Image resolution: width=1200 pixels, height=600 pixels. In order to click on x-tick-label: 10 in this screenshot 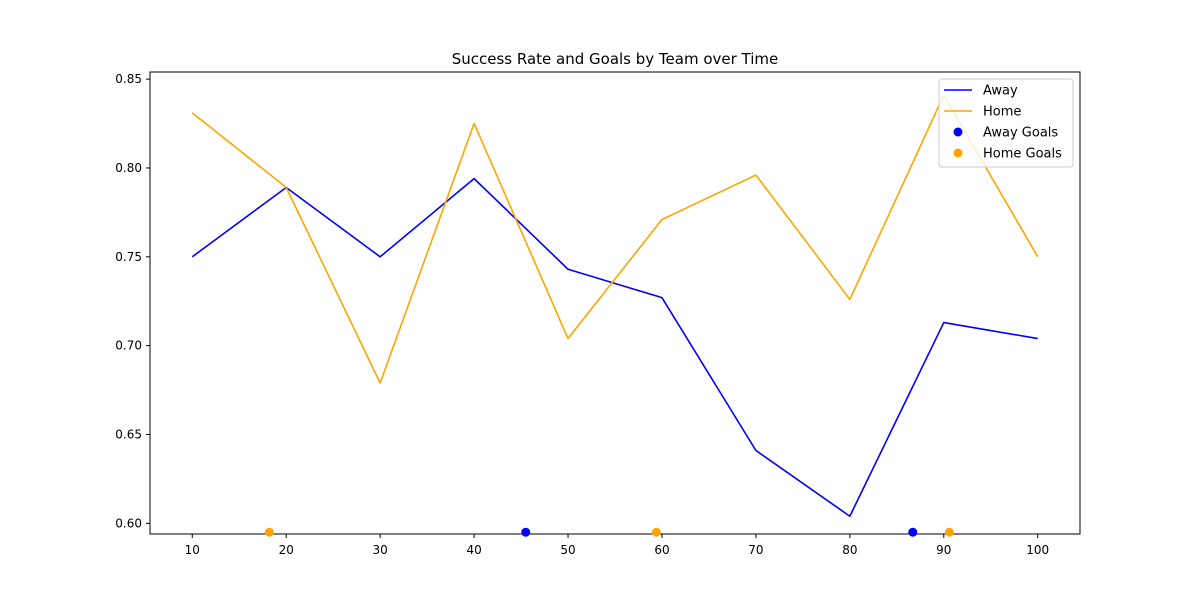, I will do `click(192, 550)`.